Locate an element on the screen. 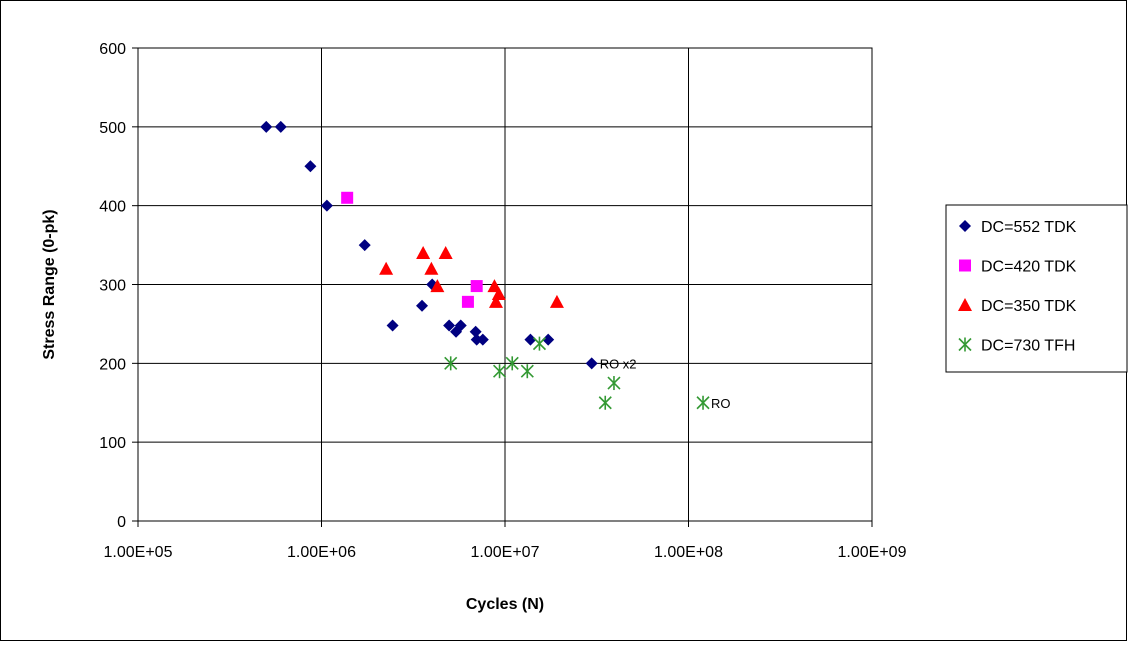  legend-item-4: DC=730 TFH is located at coordinates (1016, 346).